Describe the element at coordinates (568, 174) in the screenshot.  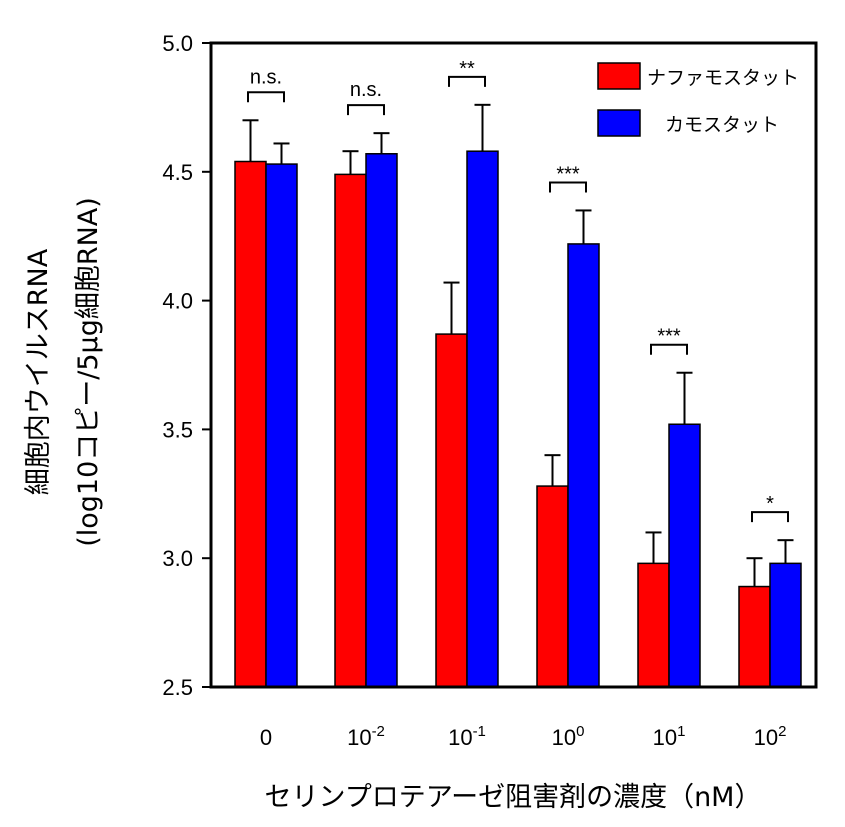
I see `significance-label-3: ***` at that location.